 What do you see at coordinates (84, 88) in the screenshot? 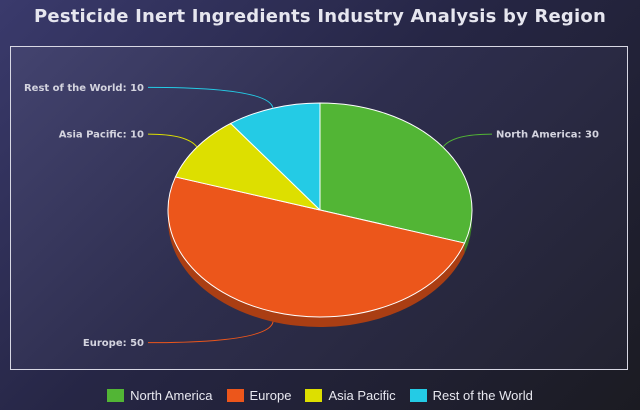
I see `data-label: Rest of the World: 10` at bounding box center [84, 88].